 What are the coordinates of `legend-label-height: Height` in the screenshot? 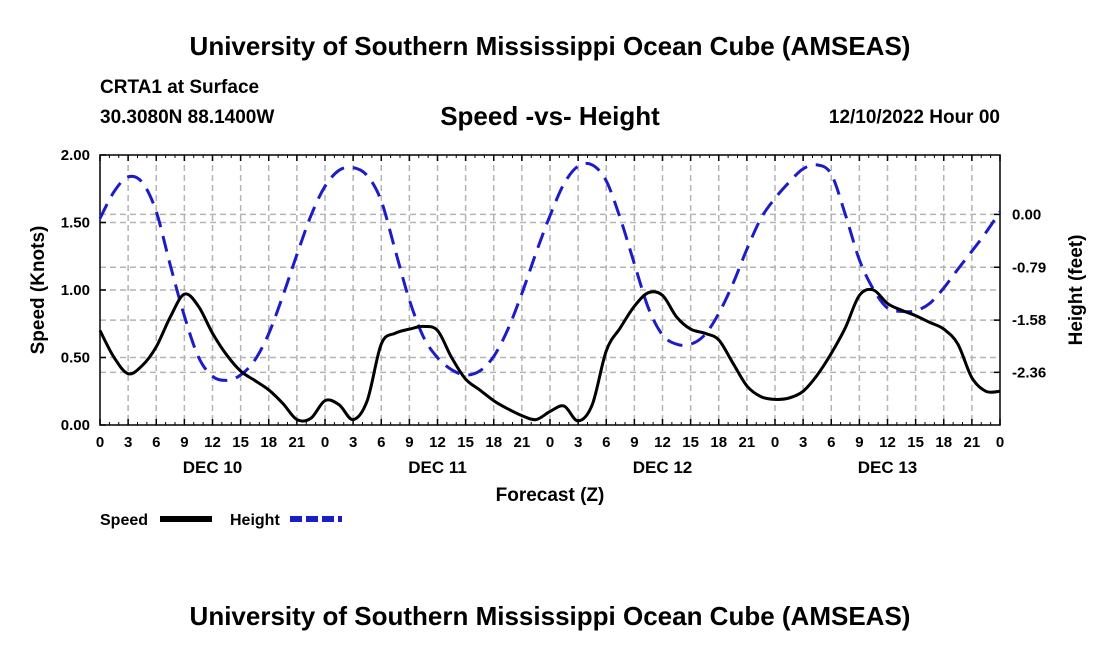 It's located at (255, 520).